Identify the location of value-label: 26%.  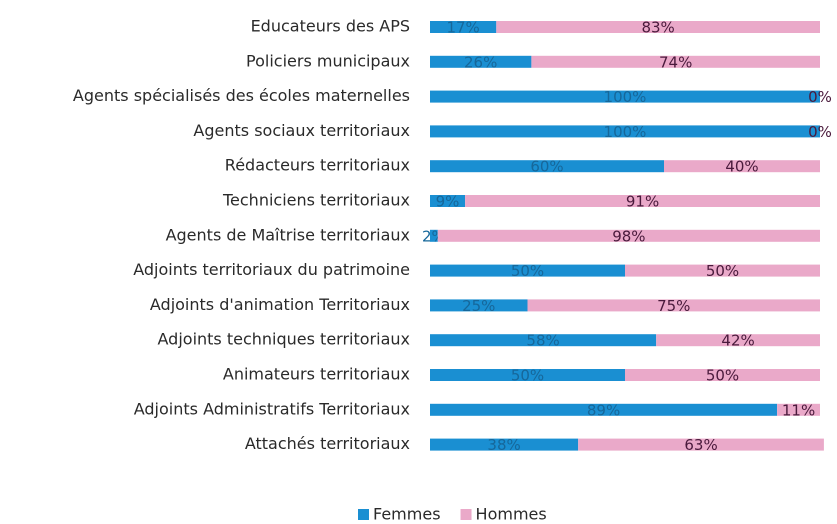
(480, 62).